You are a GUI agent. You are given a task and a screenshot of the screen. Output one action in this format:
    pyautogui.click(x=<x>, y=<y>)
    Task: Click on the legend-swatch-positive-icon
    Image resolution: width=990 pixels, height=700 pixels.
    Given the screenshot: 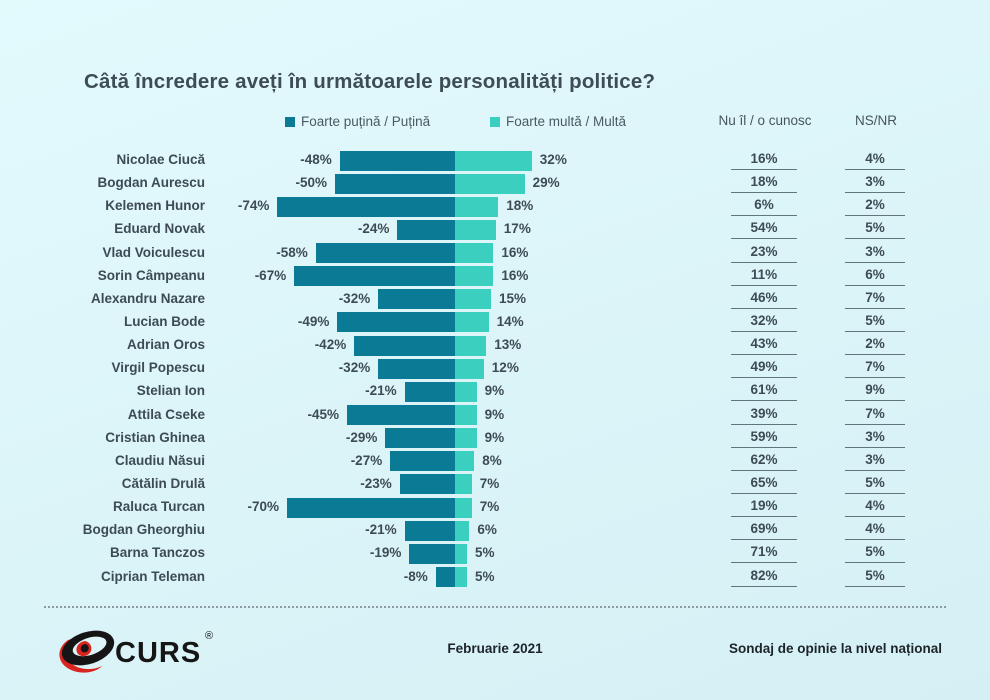 What is the action you would take?
    pyautogui.click(x=495, y=121)
    